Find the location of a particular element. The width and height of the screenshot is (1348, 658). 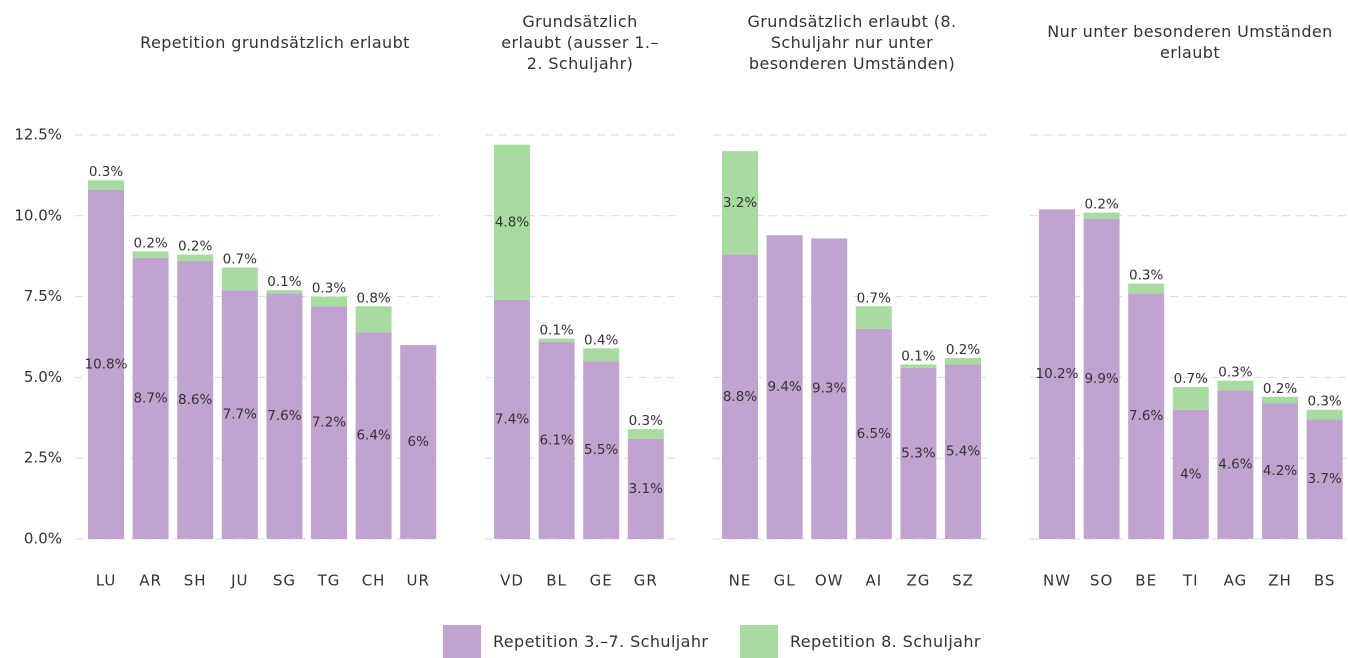

x-tick-label: TG is located at coordinates (329, 581).